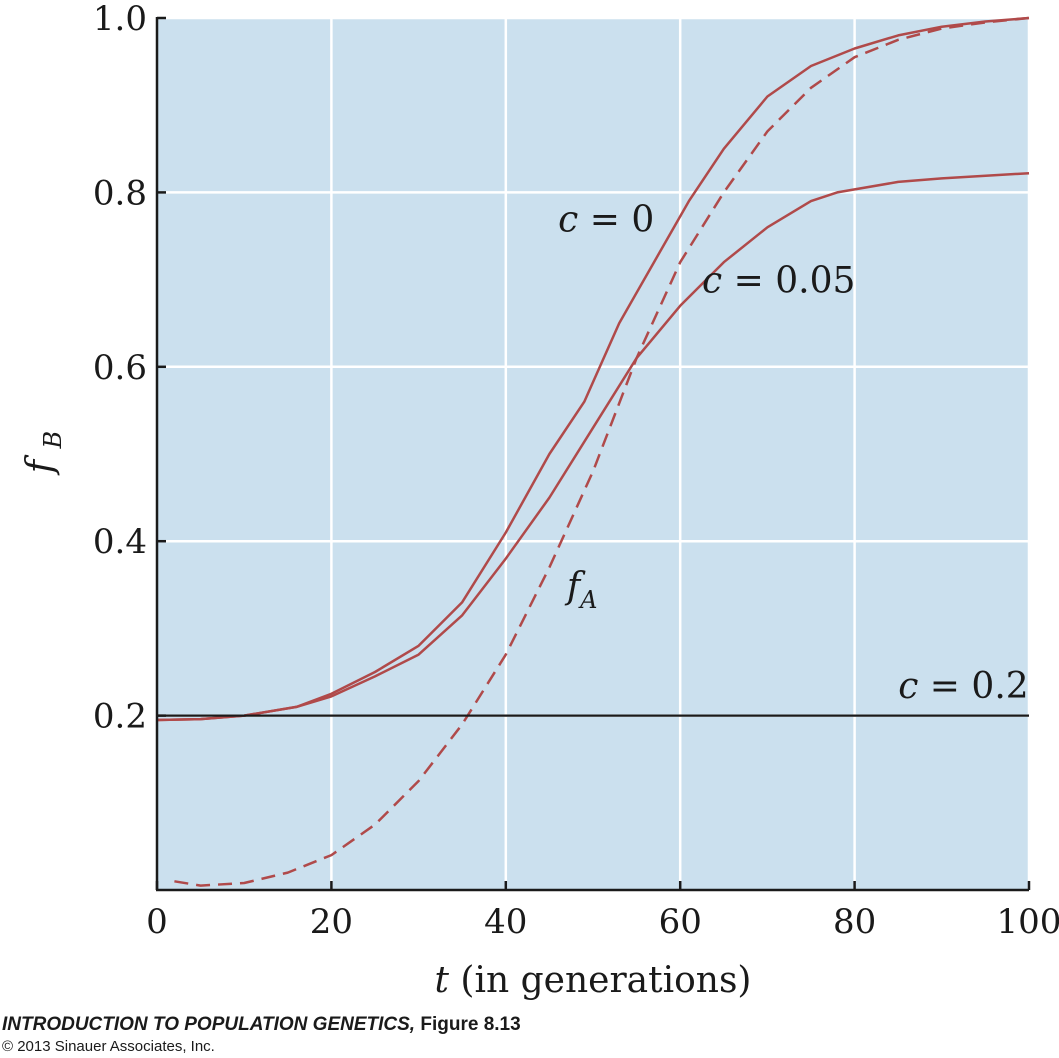 Image resolution: width=1059 pixels, height=1058 pixels. Describe the element at coordinates (120, 542) in the screenshot. I see `y-tick-label: 0.4` at that location.